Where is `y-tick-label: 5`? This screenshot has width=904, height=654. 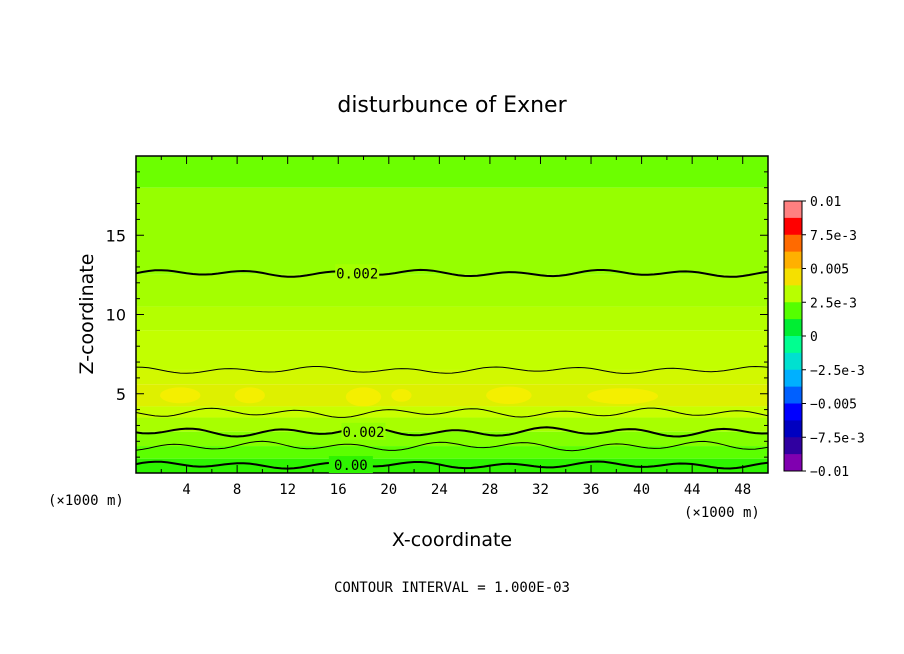
y-tick-label: 5 is located at coordinates (121, 394).